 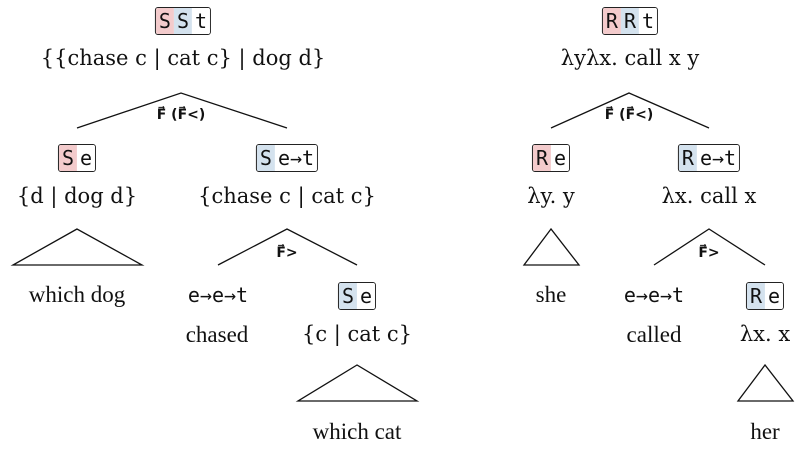 What do you see at coordinates (765, 382) in the screenshot?
I see `right-her-triangle` at bounding box center [765, 382].